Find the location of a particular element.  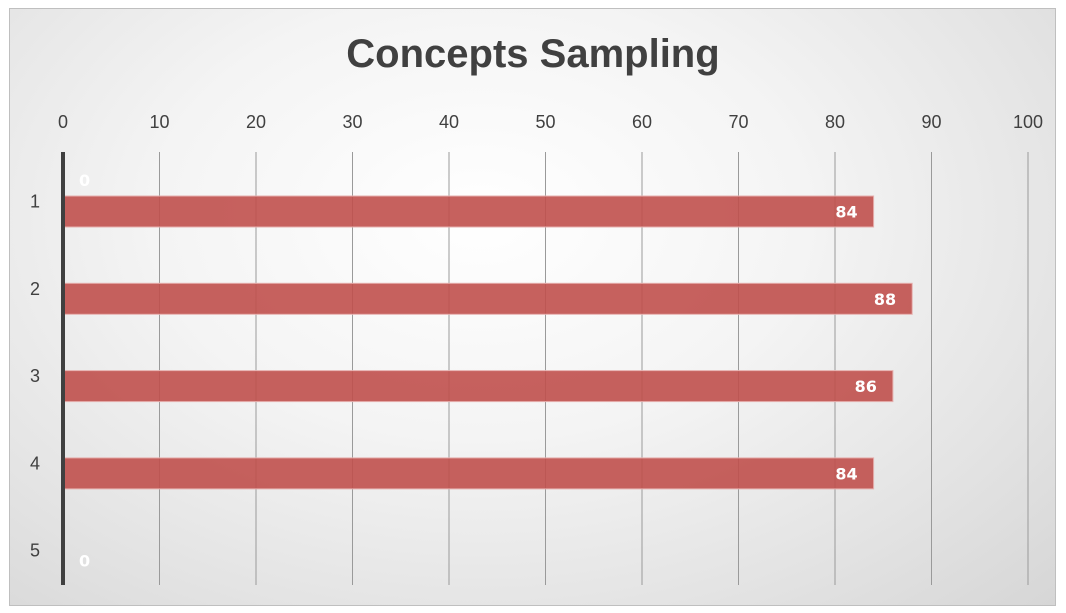

x-tick-label: 80 is located at coordinates (835, 122).